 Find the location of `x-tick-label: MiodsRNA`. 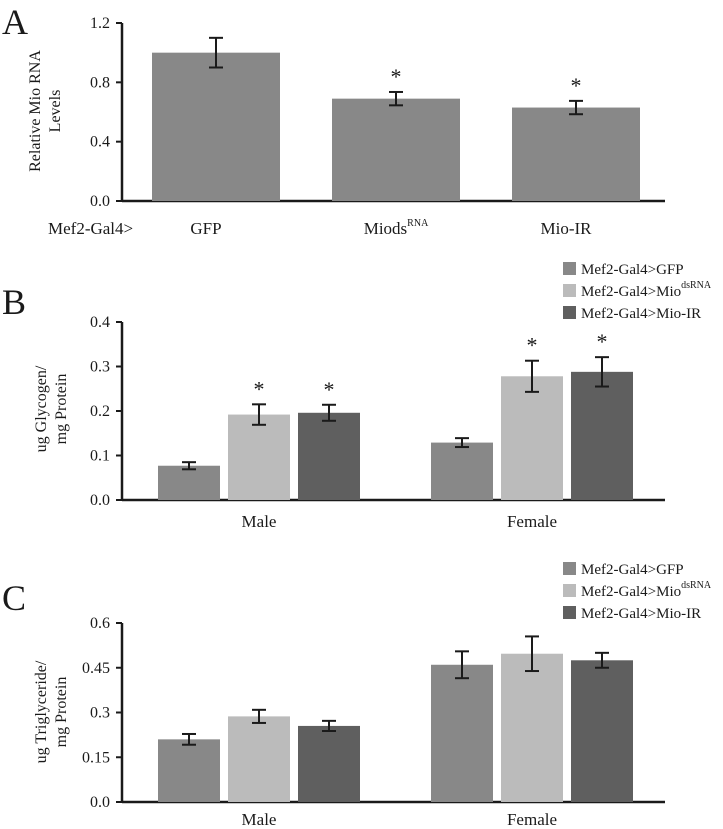

x-tick-label: MiodsRNA is located at coordinates (396, 228).